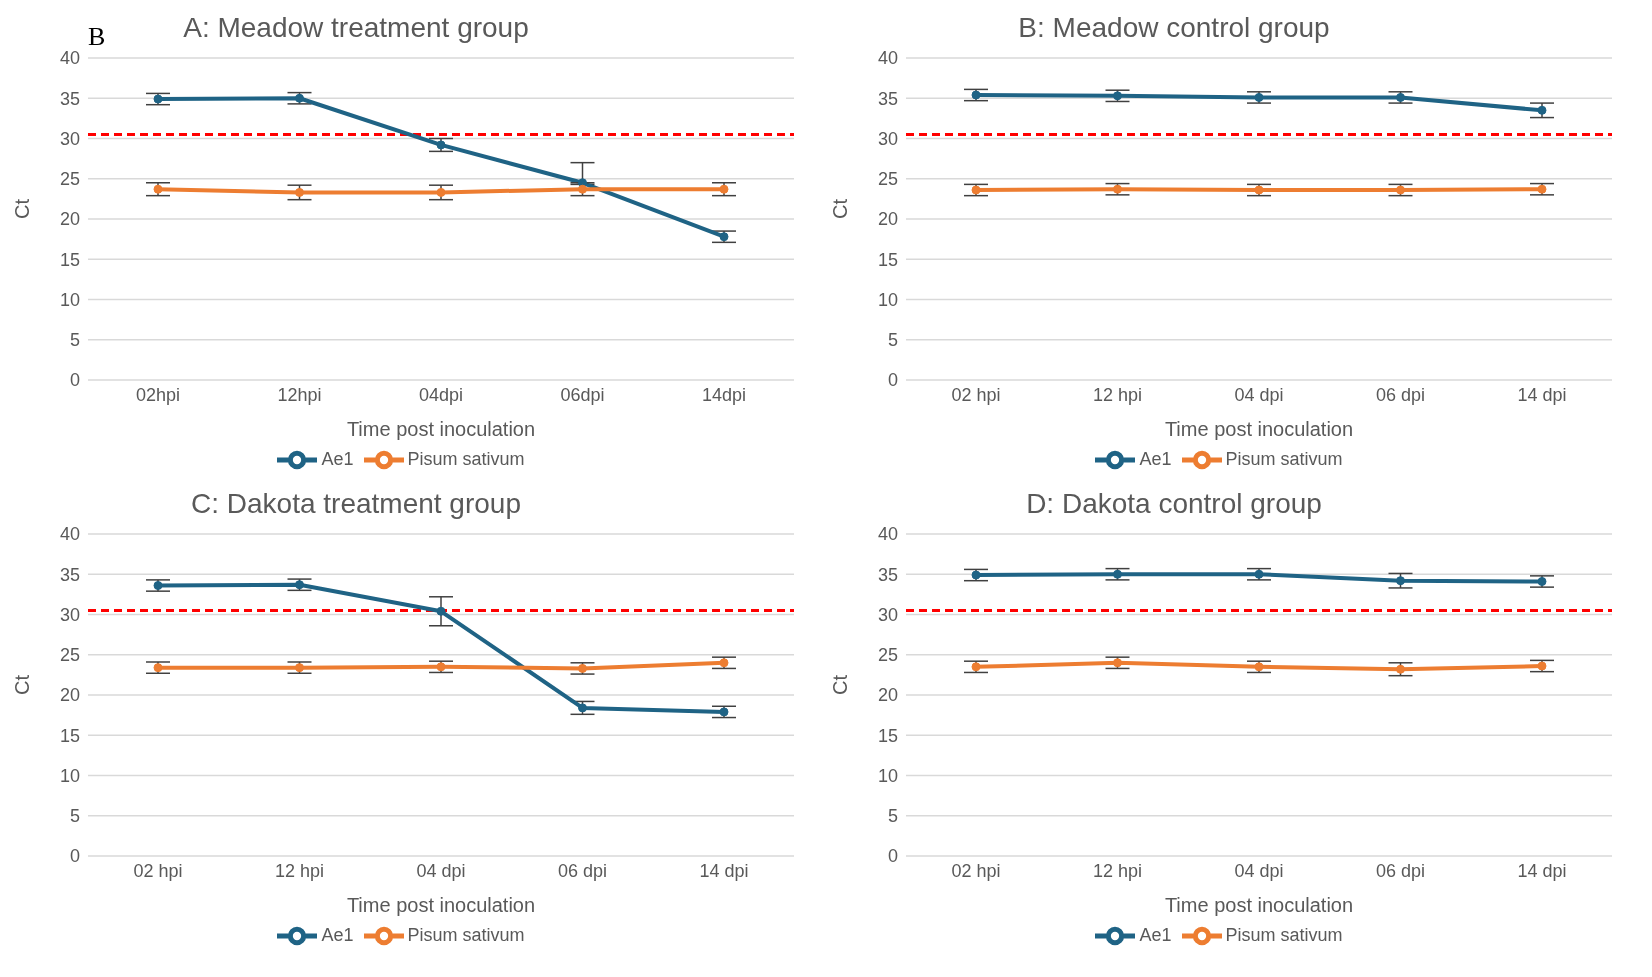  What do you see at coordinates (1174, 28) in the screenshot?
I see `chart-title: B: Meadow control group` at bounding box center [1174, 28].